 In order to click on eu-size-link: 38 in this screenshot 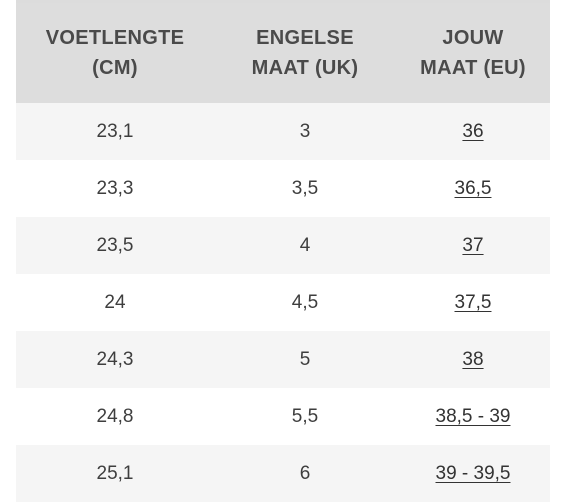, I will do `click(473, 359)`.